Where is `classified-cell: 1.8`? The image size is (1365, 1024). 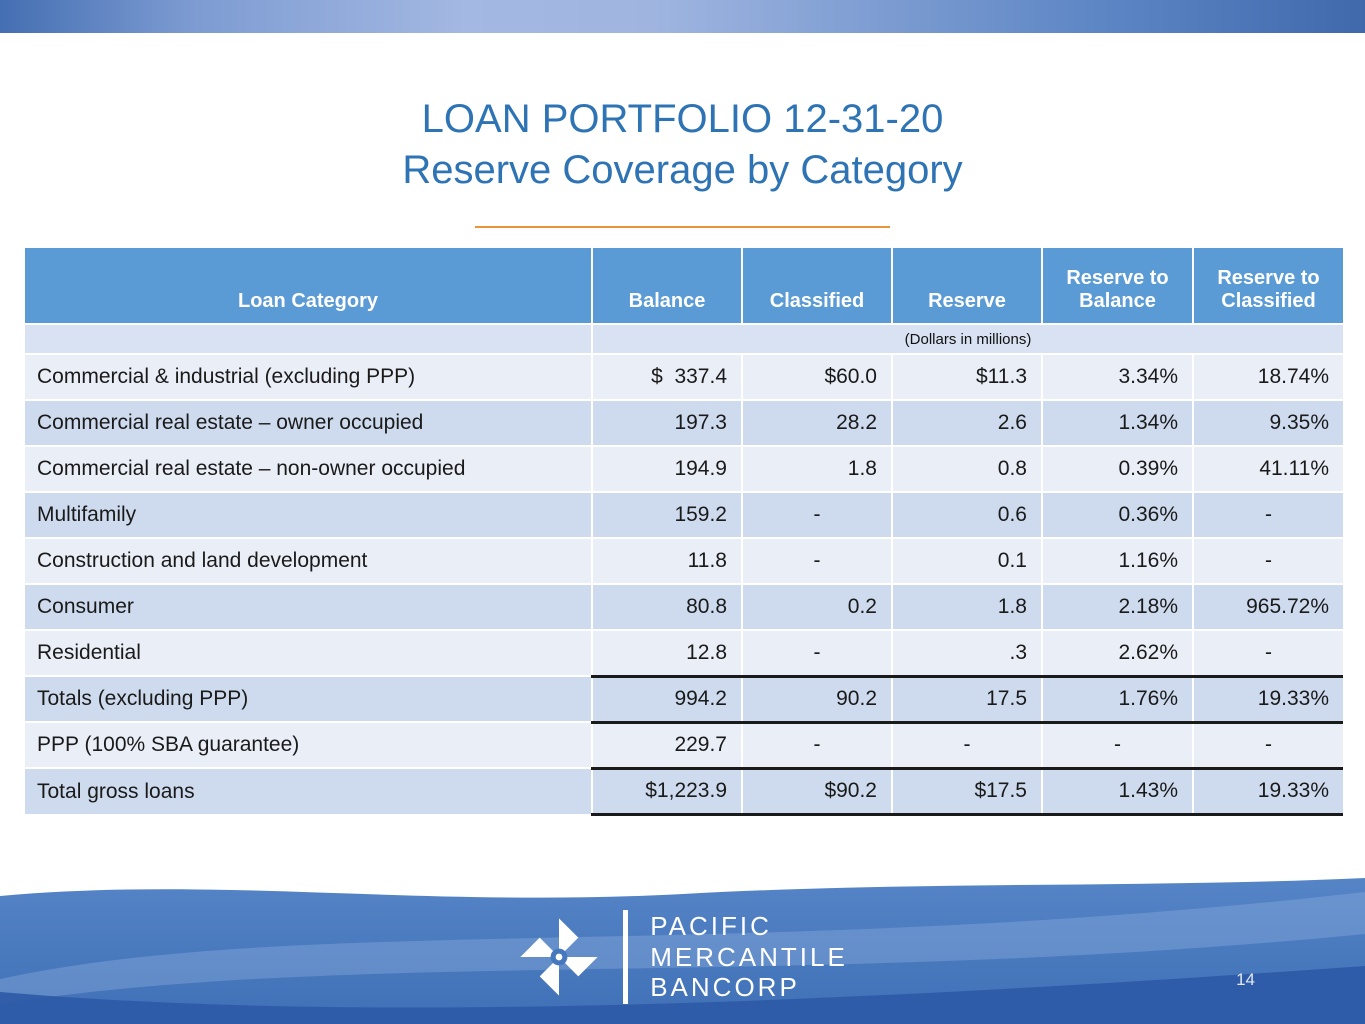
classified-cell: 1.8 is located at coordinates (816, 468).